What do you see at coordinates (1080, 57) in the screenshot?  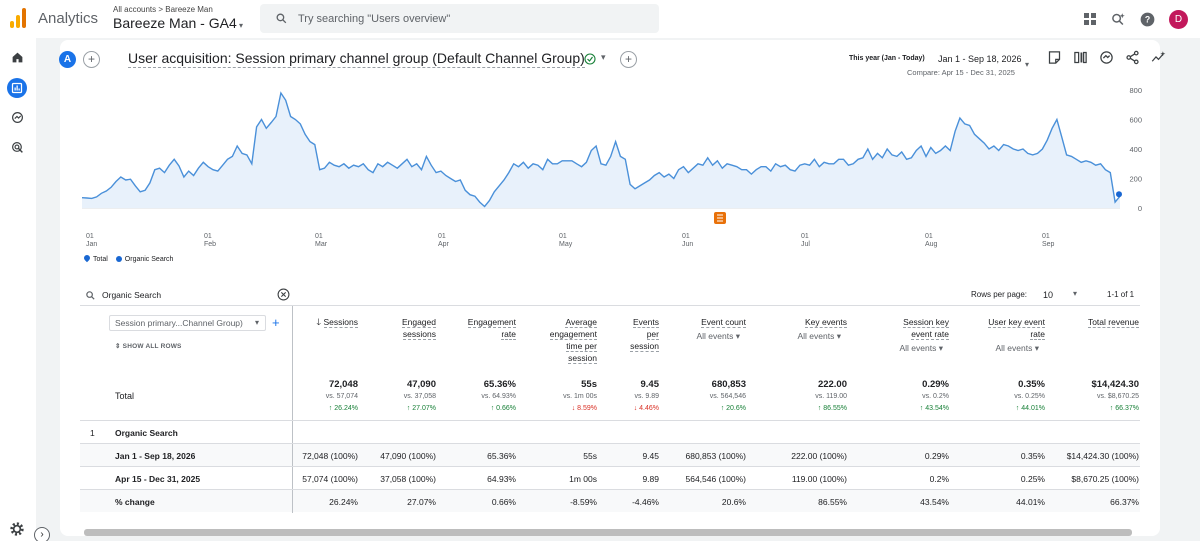 I see `compare-columns-icon` at bounding box center [1080, 57].